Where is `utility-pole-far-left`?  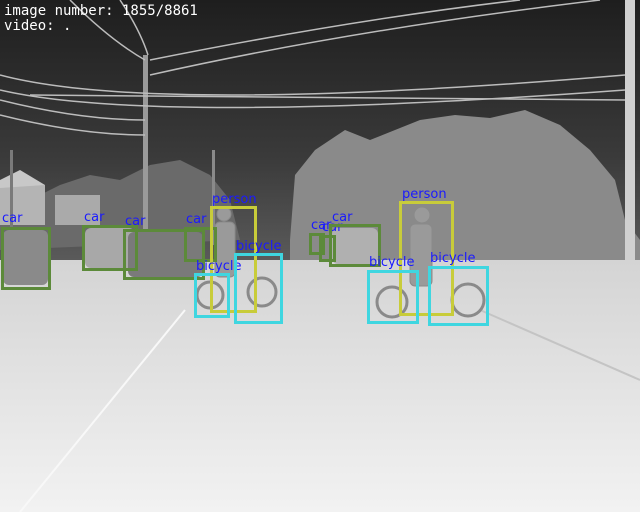 utility-pole-far-left is located at coordinates (11, 190).